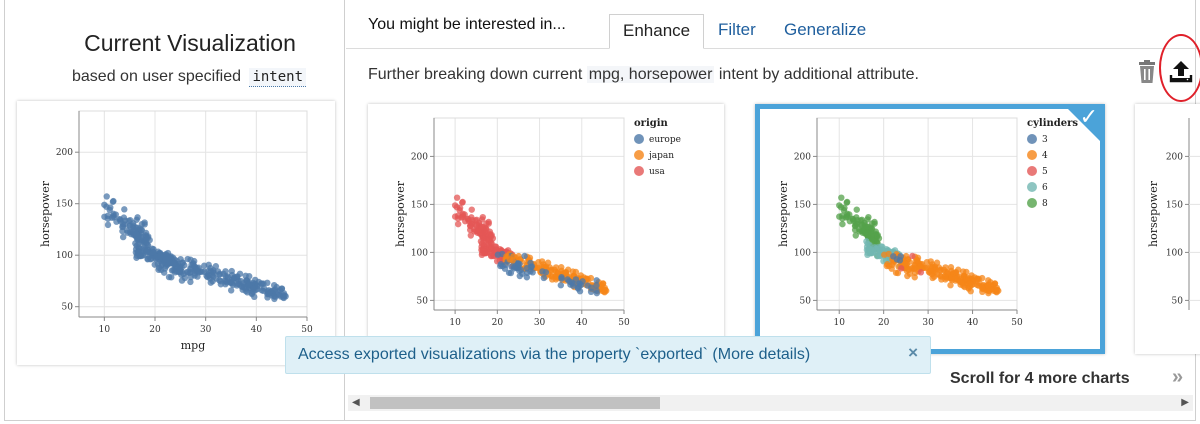 This screenshot has width=1200, height=424. What do you see at coordinates (515, 403) in the screenshot?
I see `scrollbar-thumb` at bounding box center [515, 403].